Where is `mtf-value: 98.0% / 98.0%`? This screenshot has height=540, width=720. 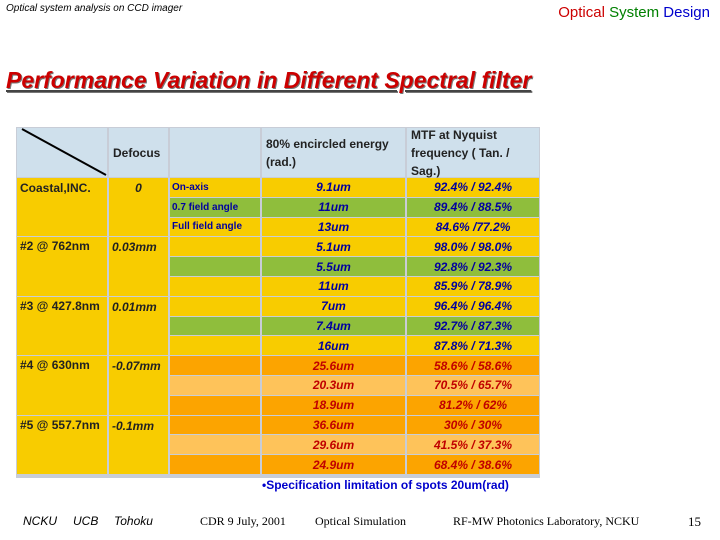 mtf-value: 98.0% / 98.0% is located at coordinates (473, 247).